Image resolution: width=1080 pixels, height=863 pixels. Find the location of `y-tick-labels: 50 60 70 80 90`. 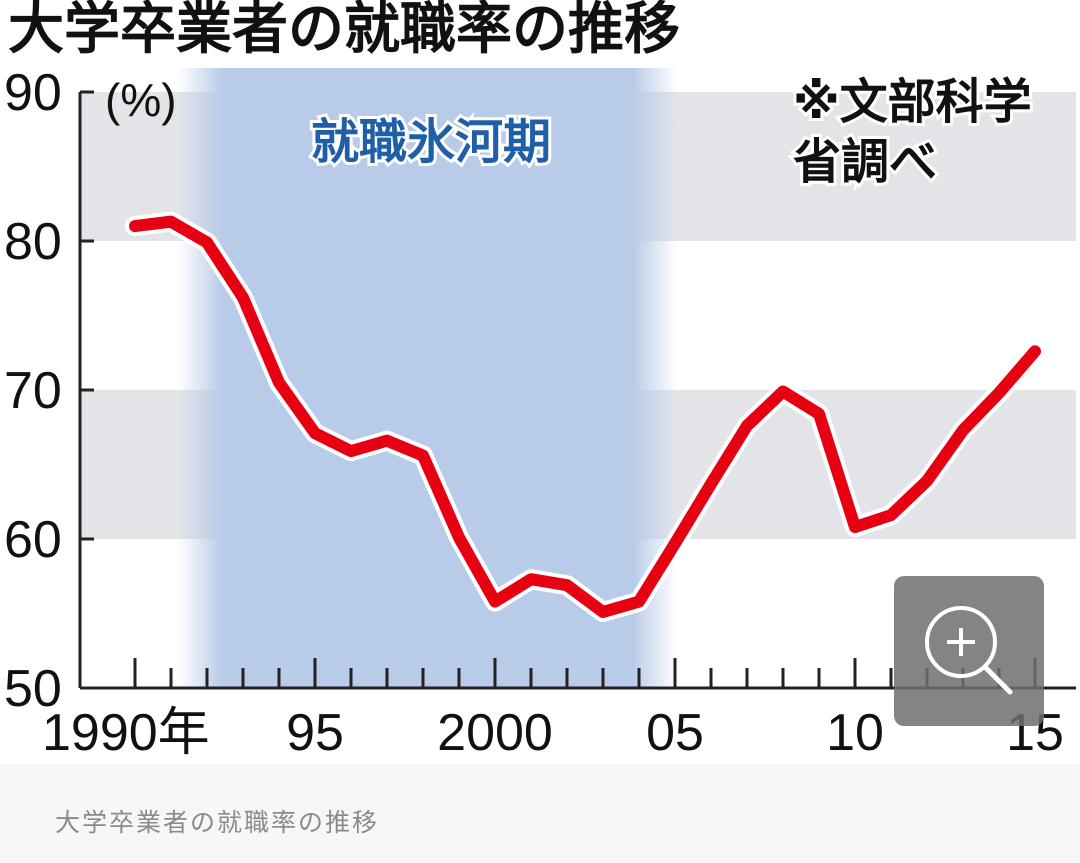

y-tick-labels: 50 60 70 80 90 is located at coordinates (33, 391).